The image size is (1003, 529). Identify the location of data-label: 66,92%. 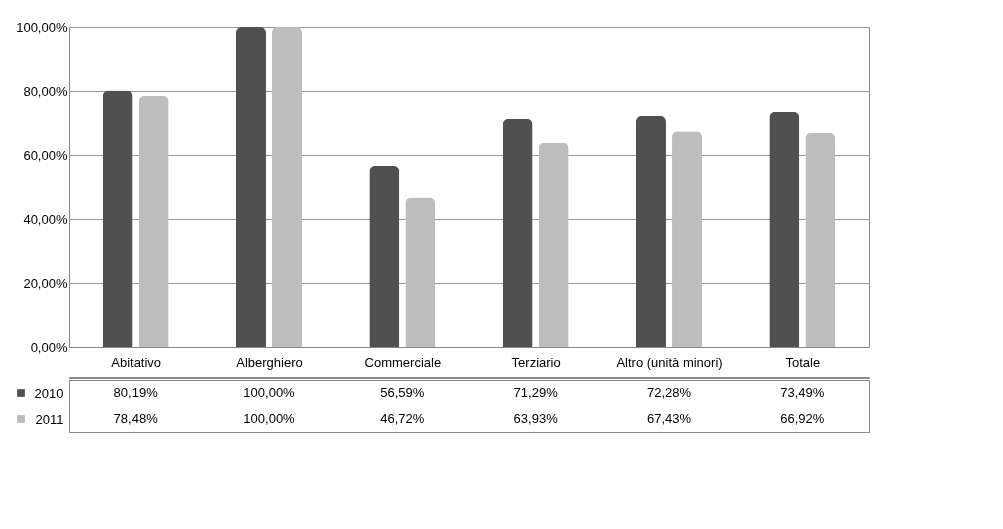
(802, 418).